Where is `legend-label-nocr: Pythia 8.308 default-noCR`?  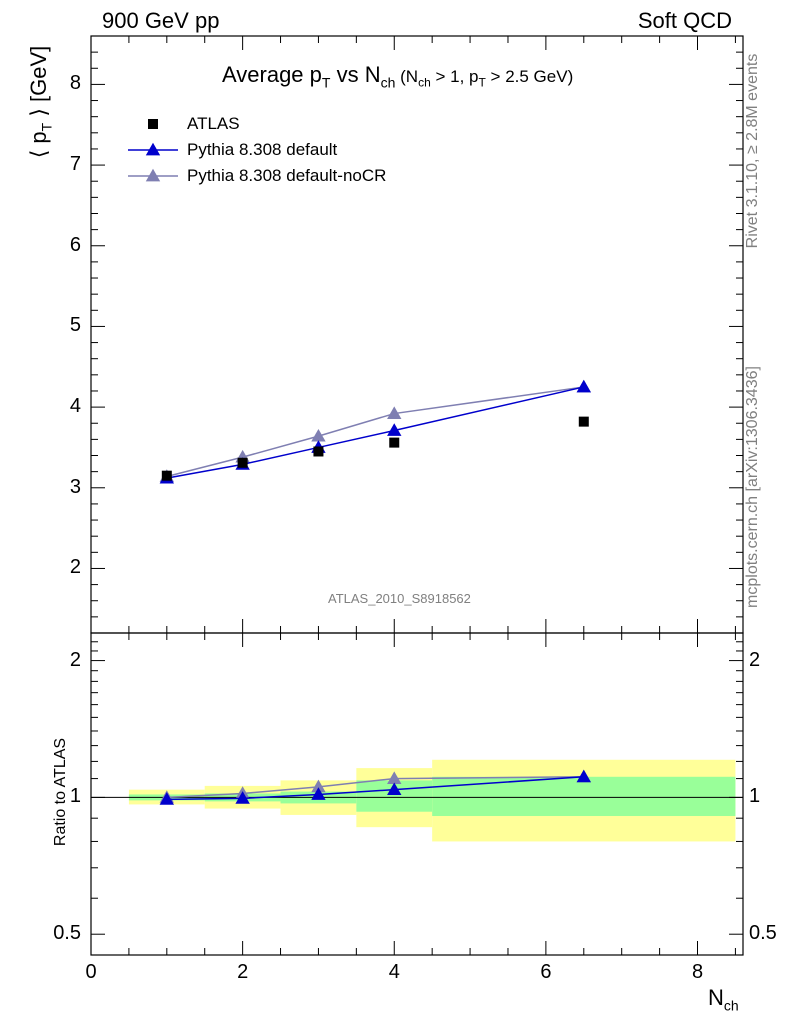
legend-label-nocr: Pythia 8.308 default-noCR is located at coordinates (287, 175).